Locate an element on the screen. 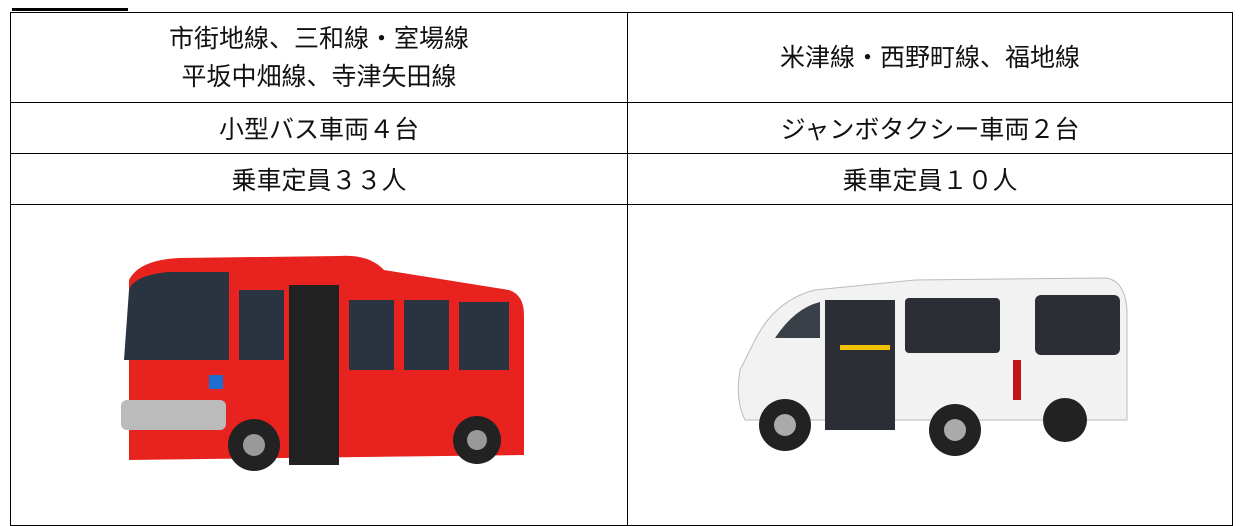 This screenshot has height=526, width=1242. row: 小型バス車両４台 ジャンボタクシー車両２台 is located at coordinates (621, 128).